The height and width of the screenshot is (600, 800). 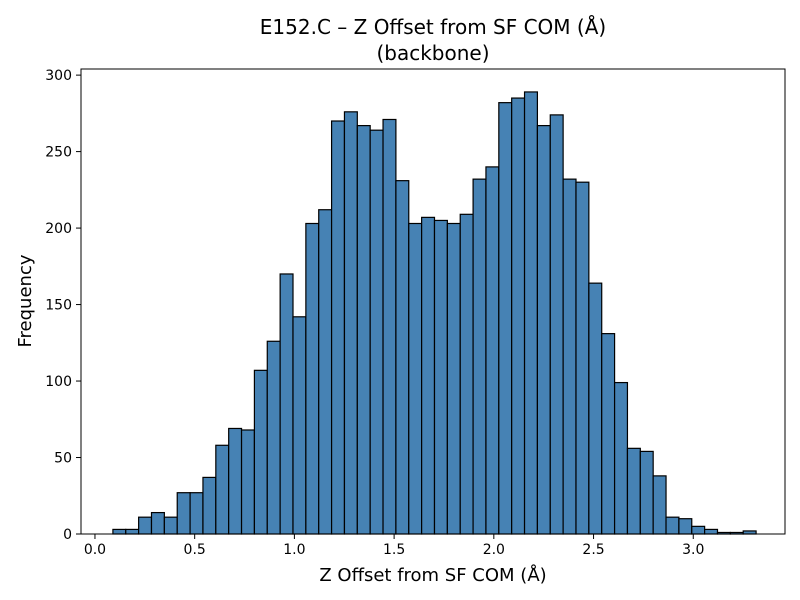 What do you see at coordinates (693, 550) in the screenshot?
I see `x-tick-label: 3.0` at bounding box center [693, 550].